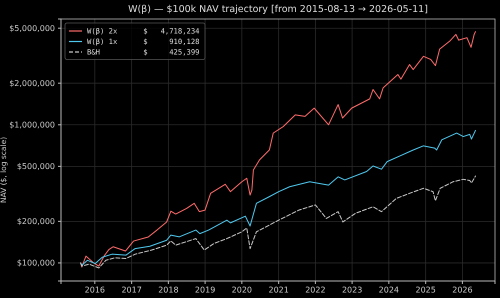 This screenshot has height=298, width=500. Describe the element at coordinates (168, 290) in the screenshot. I see `x-tick-label: 2018` at that location.